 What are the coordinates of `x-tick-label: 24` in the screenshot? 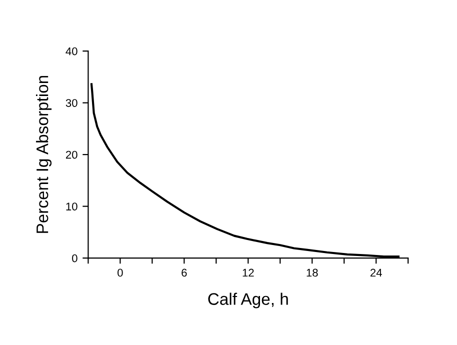 It's located at (376, 272).